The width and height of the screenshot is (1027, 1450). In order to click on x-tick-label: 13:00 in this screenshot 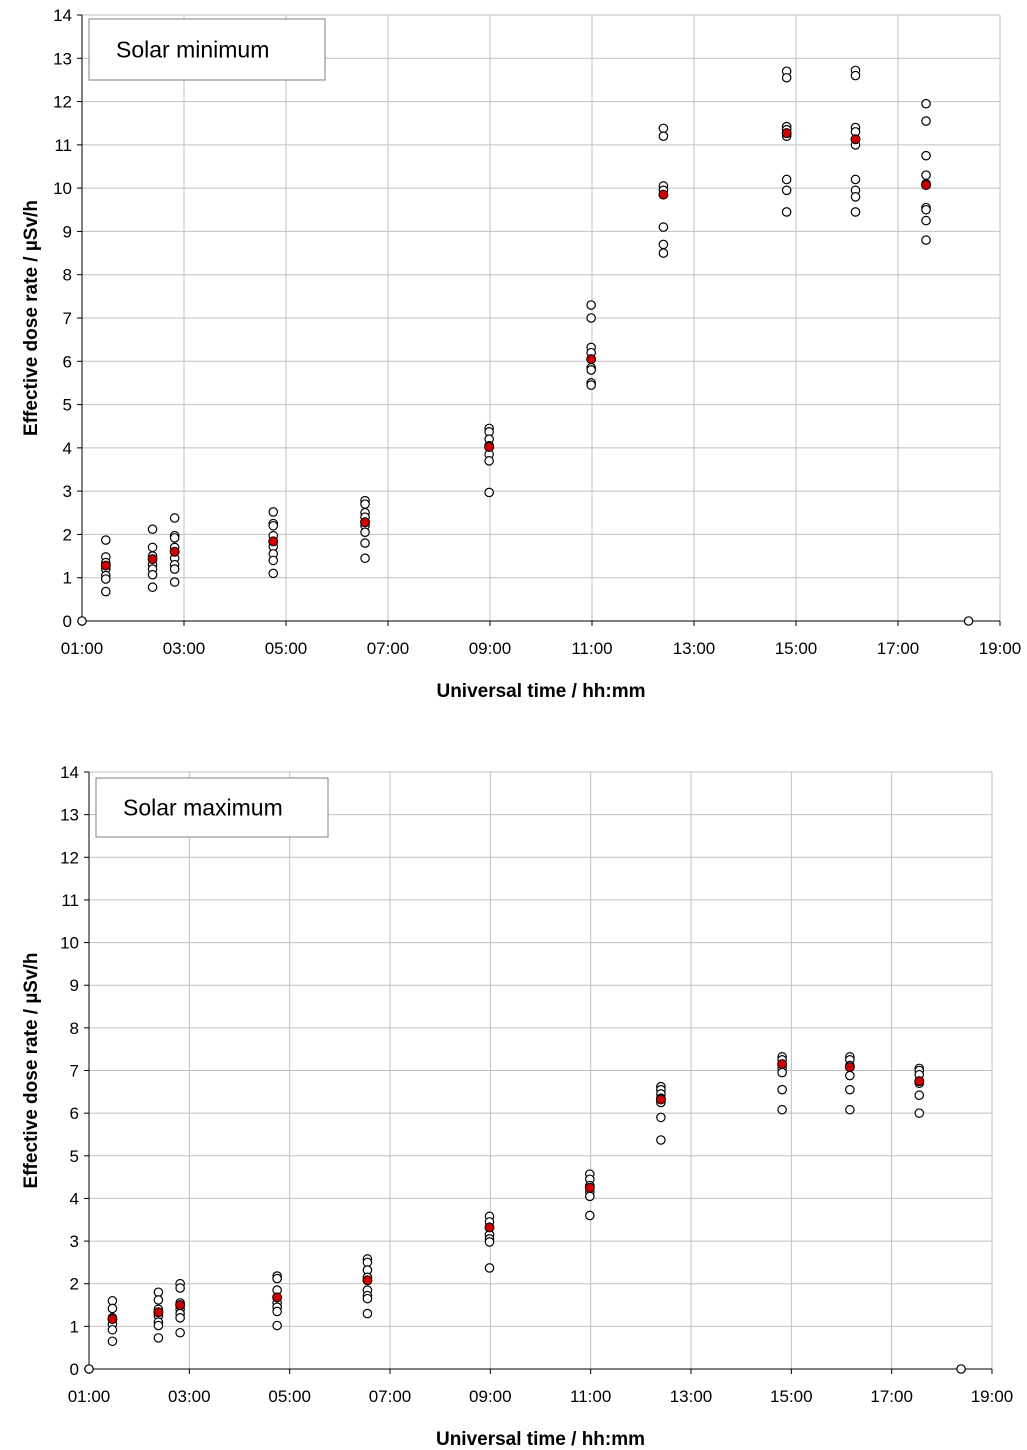, I will do `click(691, 1396)`.